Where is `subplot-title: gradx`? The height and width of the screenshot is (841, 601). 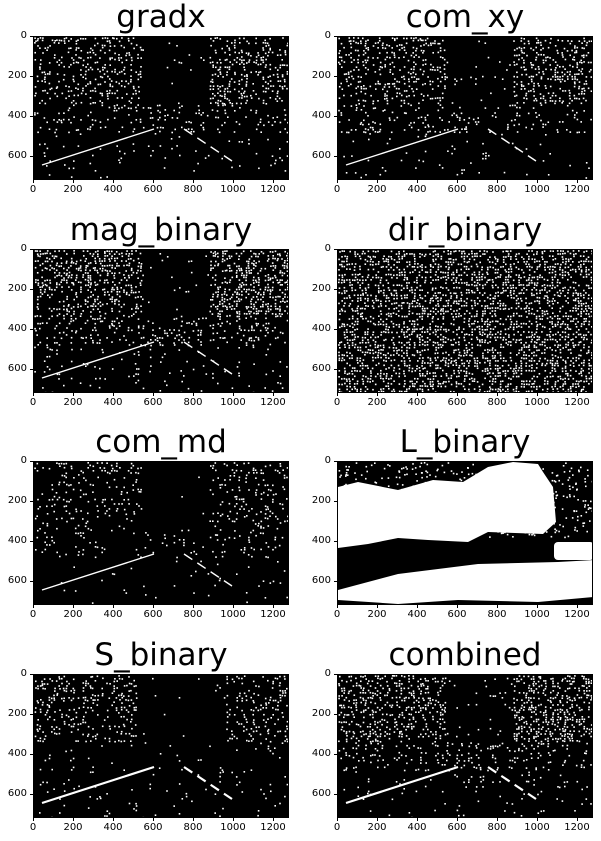
subplot-title: gradx is located at coordinates (161, 17).